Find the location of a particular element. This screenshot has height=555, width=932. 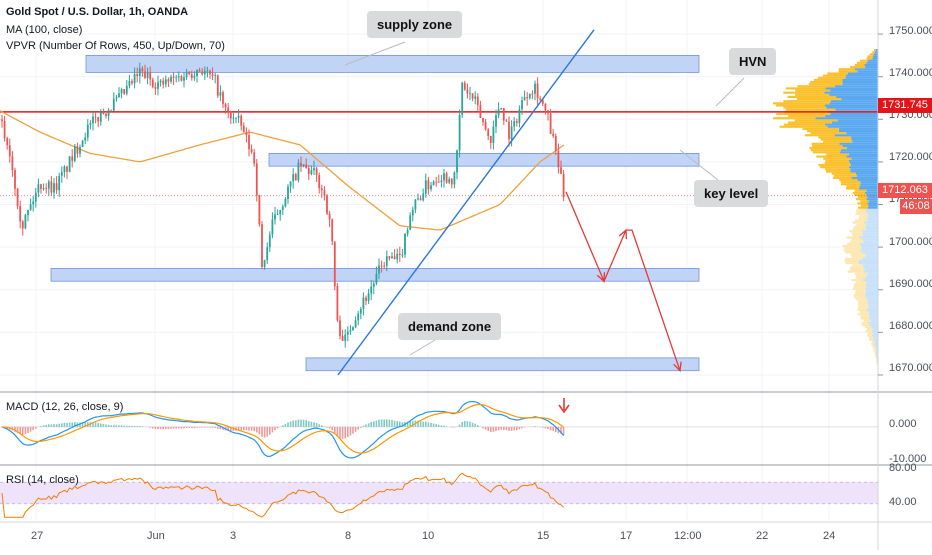

macd-zero-label: 0.000 is located at coordinates (903, 424).